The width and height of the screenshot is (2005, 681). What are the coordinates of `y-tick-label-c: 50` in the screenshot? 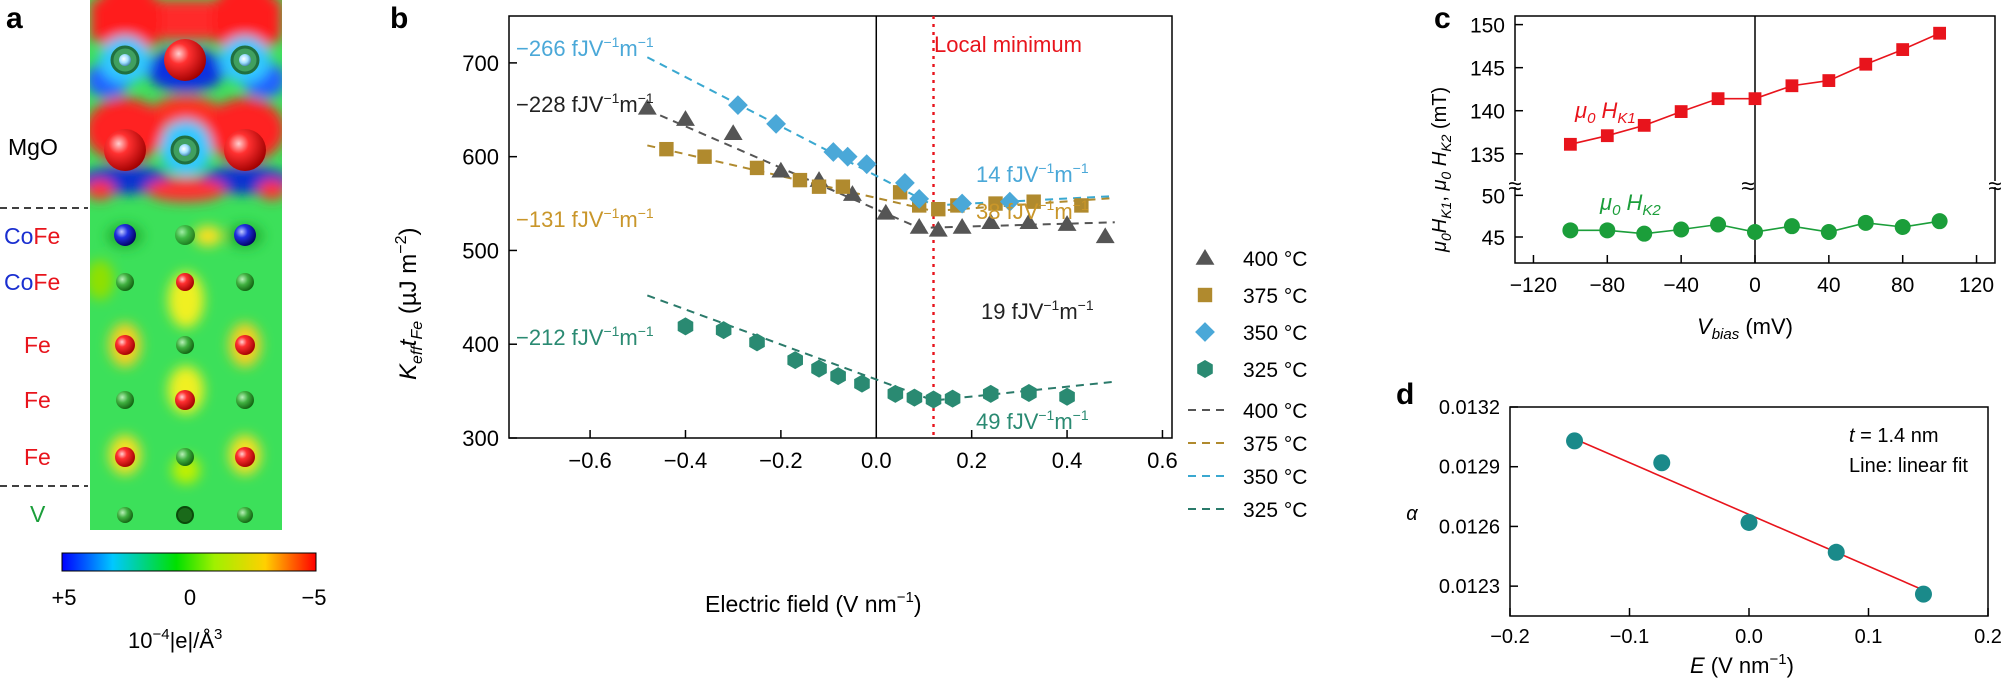 It's located at (1493, 196).